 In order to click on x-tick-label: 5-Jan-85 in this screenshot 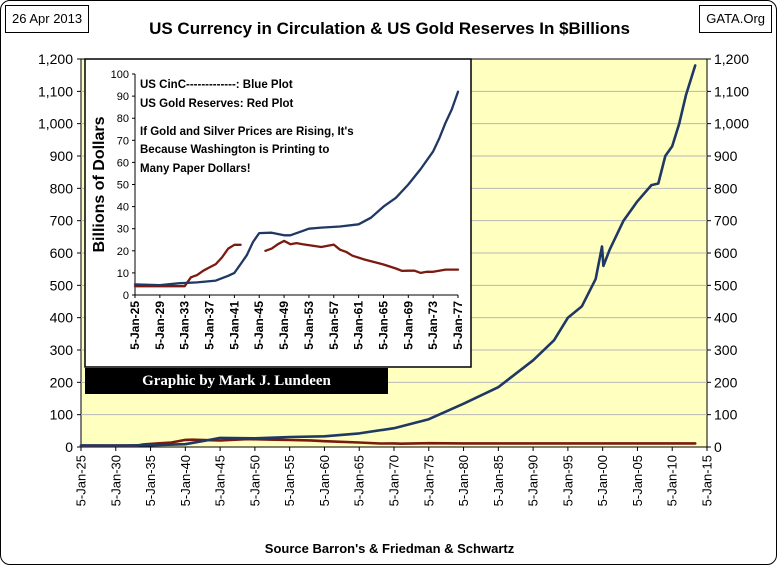, I will do `click(498, 480)`.